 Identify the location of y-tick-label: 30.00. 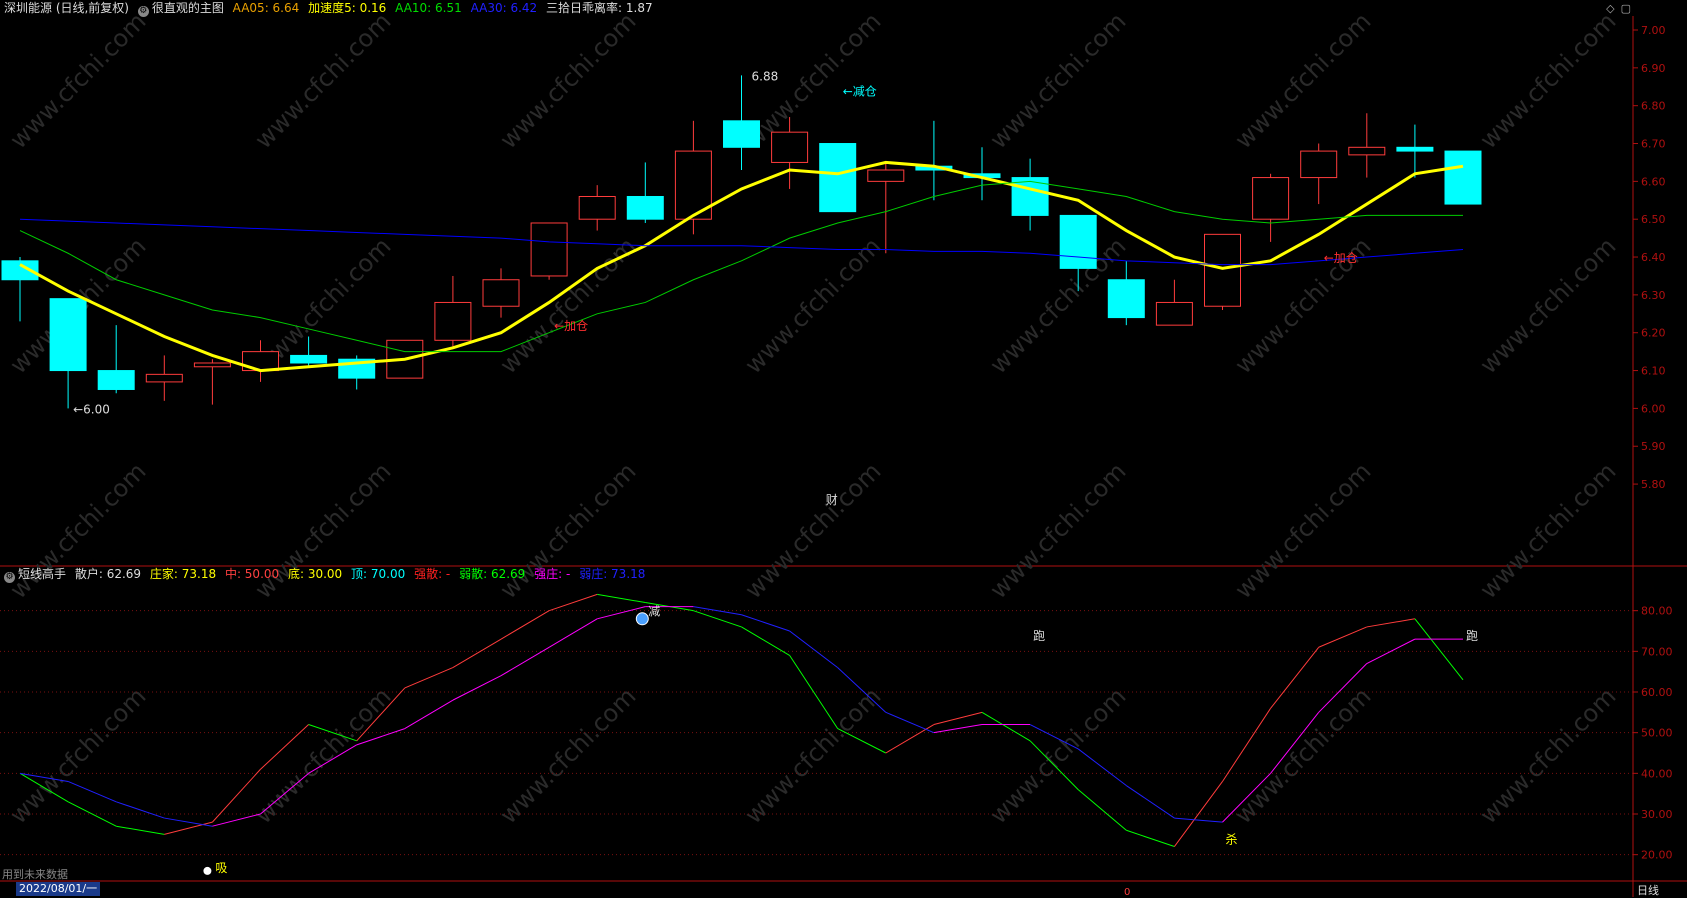
(1657, 814).